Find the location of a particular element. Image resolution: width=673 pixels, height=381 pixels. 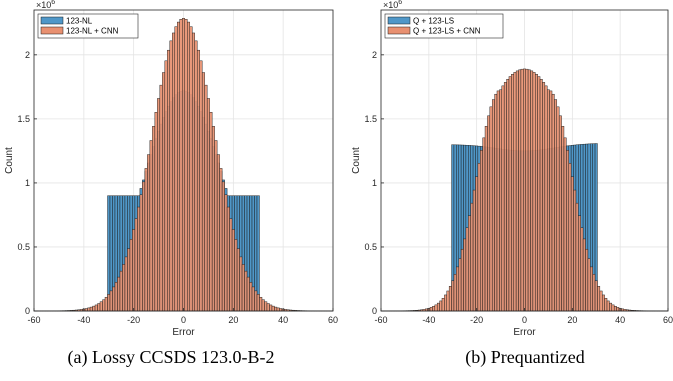

x-tick-label: 20 is located at coordinates (572, 320).